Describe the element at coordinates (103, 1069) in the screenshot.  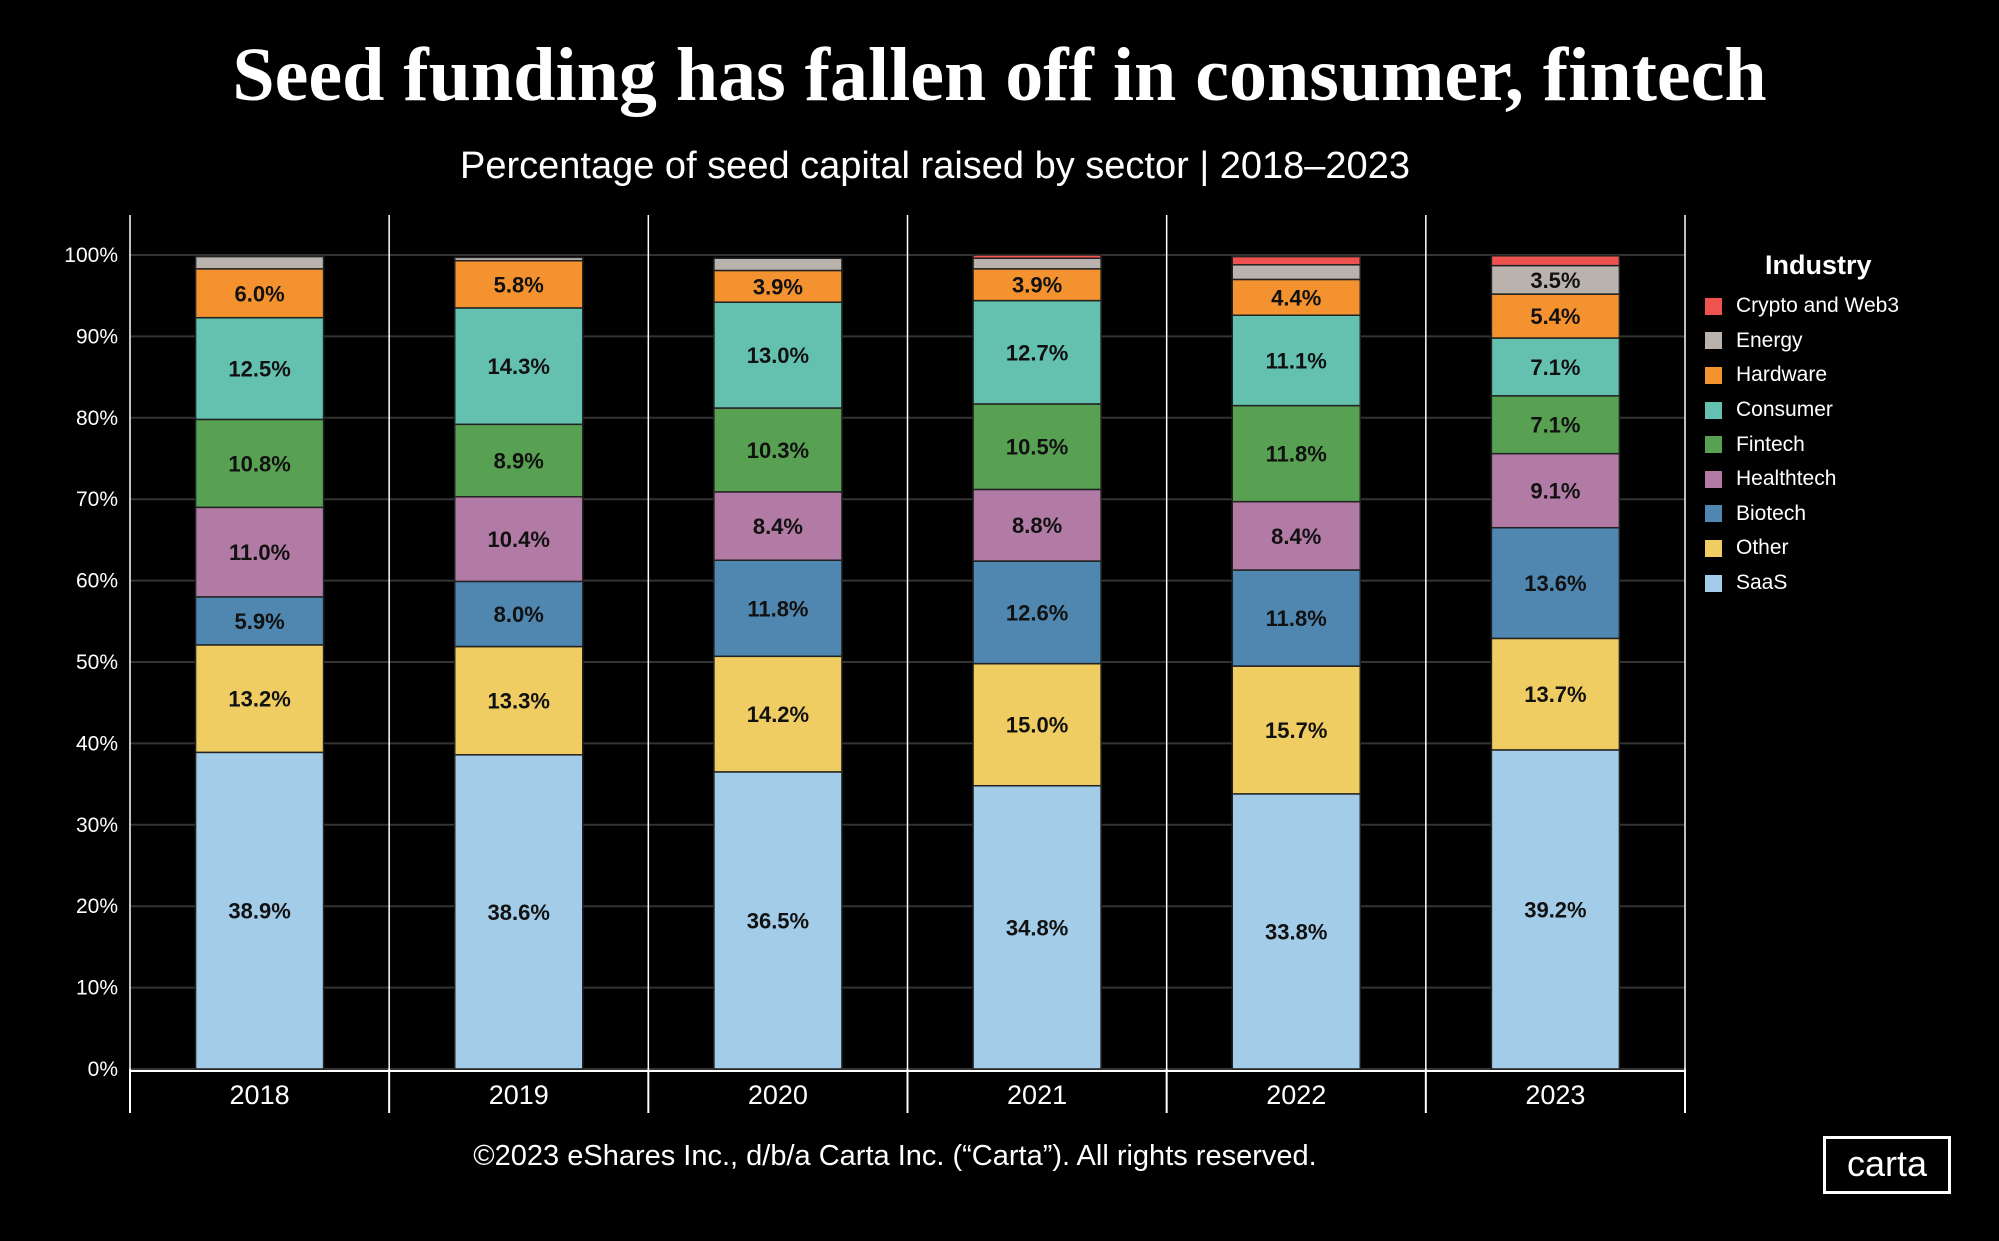
I see `y-tick-label: 0%` at that location.